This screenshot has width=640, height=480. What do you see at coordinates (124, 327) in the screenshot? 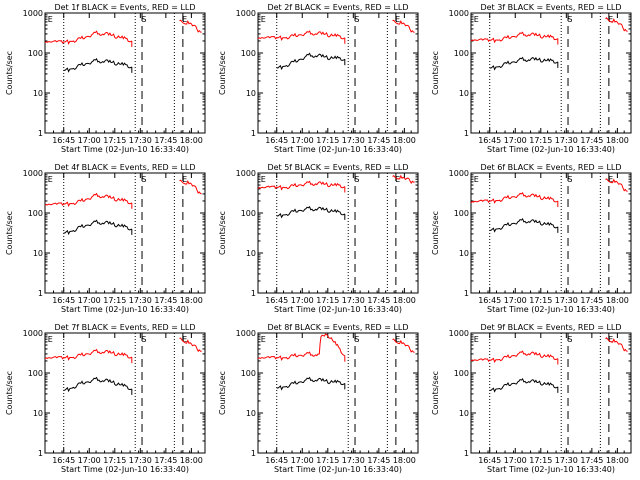
I see `chart-title: Det 7f BLACK = Events, RED = LLD` at bounding box center [124, 327].